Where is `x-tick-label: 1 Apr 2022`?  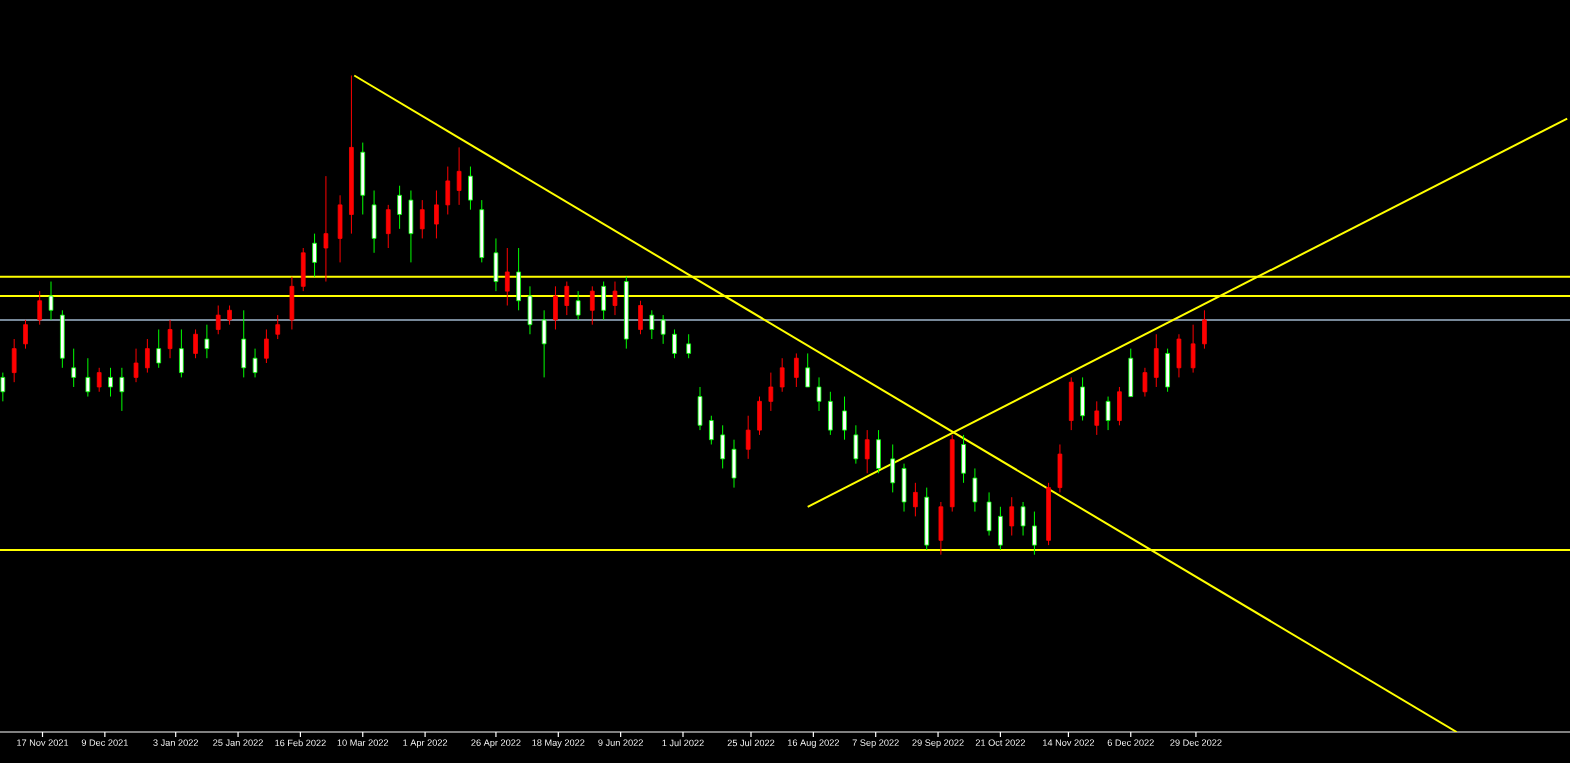
x-tick-label: 1 Apr 2022 is located at coordinates (425, 743).